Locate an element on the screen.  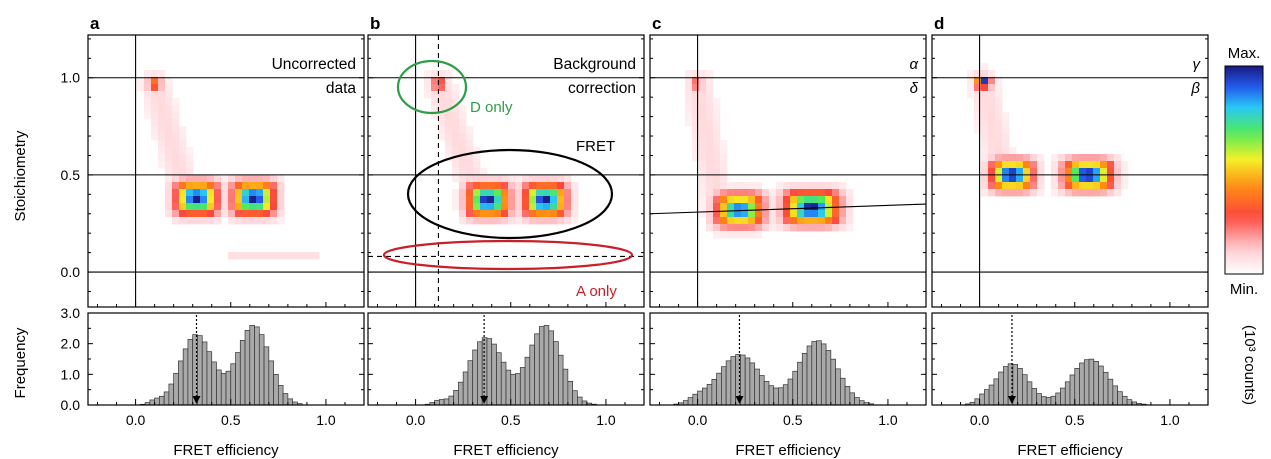
y-tick-label: 1.0 is located at coordinates (71, 374).